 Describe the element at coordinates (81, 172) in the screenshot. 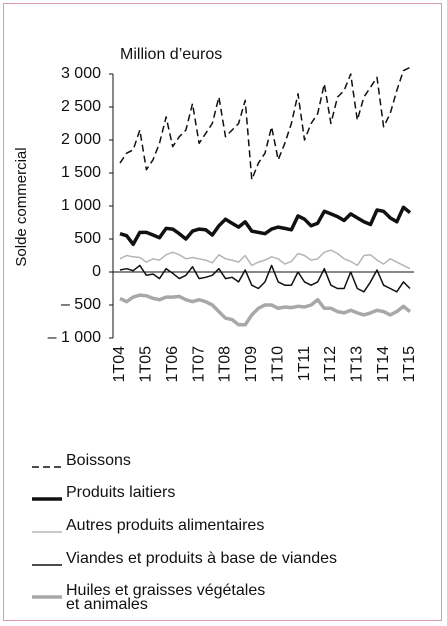

I see `y-tick-label: 1 500` at that location.